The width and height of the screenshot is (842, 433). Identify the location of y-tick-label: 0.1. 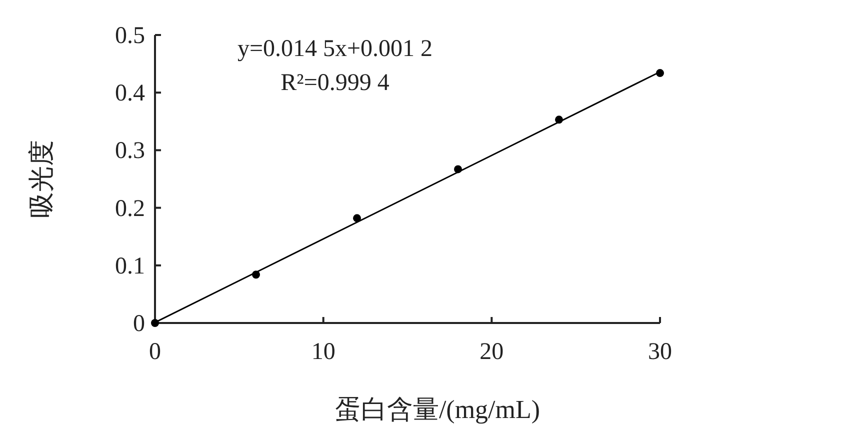
(130, 266).